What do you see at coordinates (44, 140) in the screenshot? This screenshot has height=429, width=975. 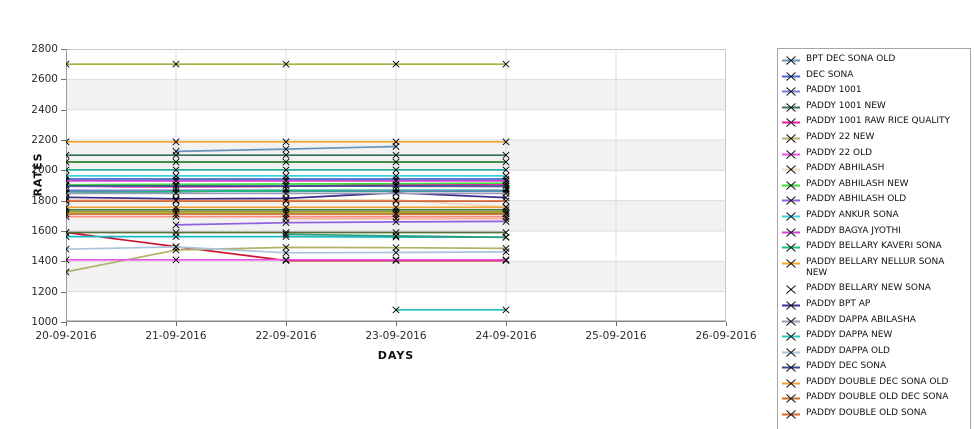 I see `y-tick-label: 2200` at bounding box center [44, 140].